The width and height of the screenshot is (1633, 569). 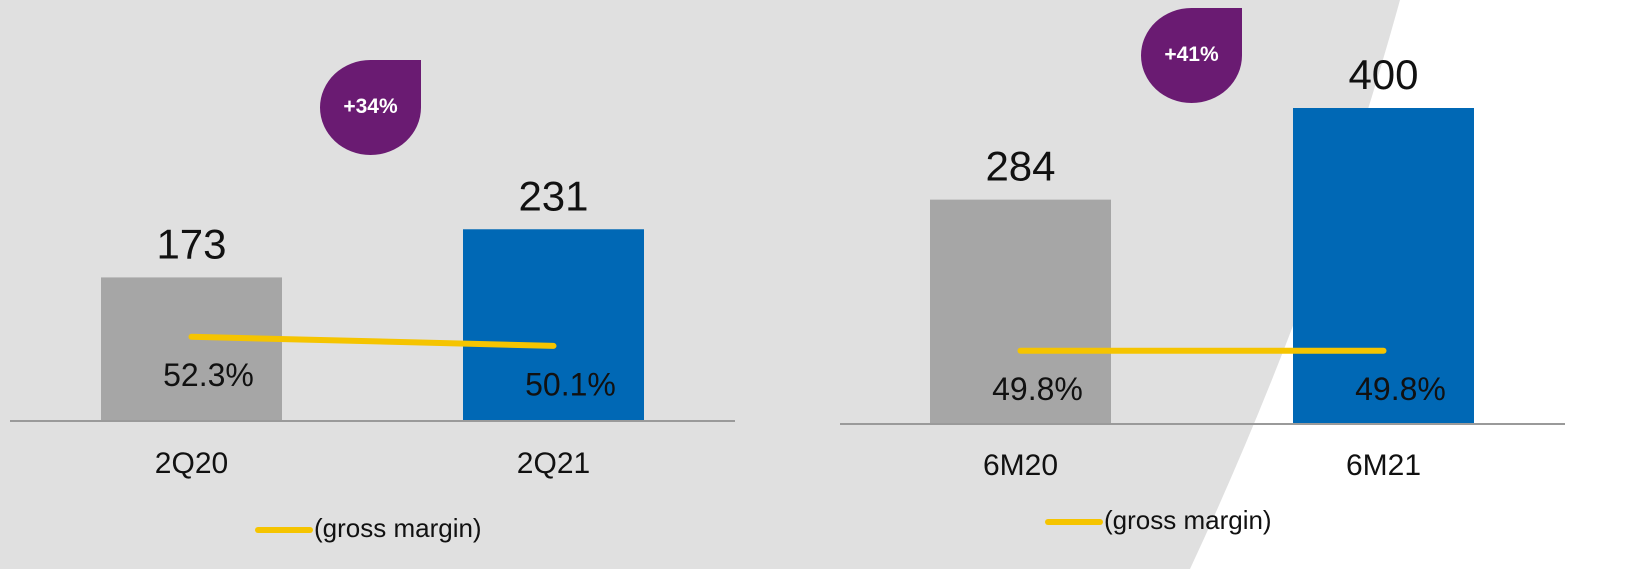 What do you see at coordinates (208, 375) in the screenshot?
I see `margin-label: 52.3%` at bounding box center [208, 375].